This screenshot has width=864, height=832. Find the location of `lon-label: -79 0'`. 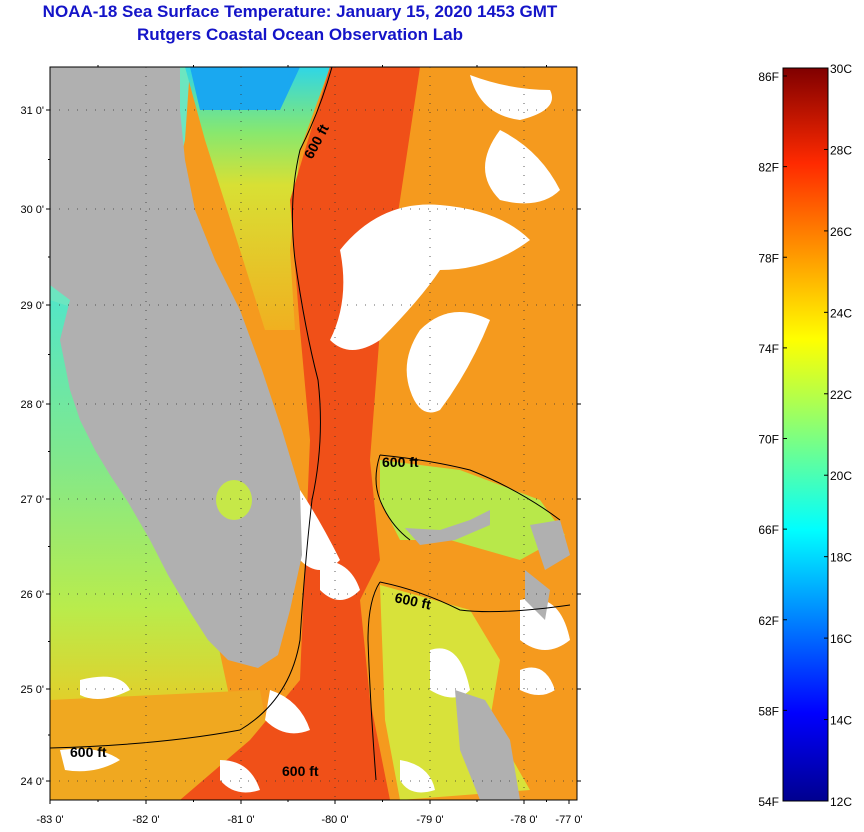

lon-label: -79 0' is located at coordinates (429, 820).